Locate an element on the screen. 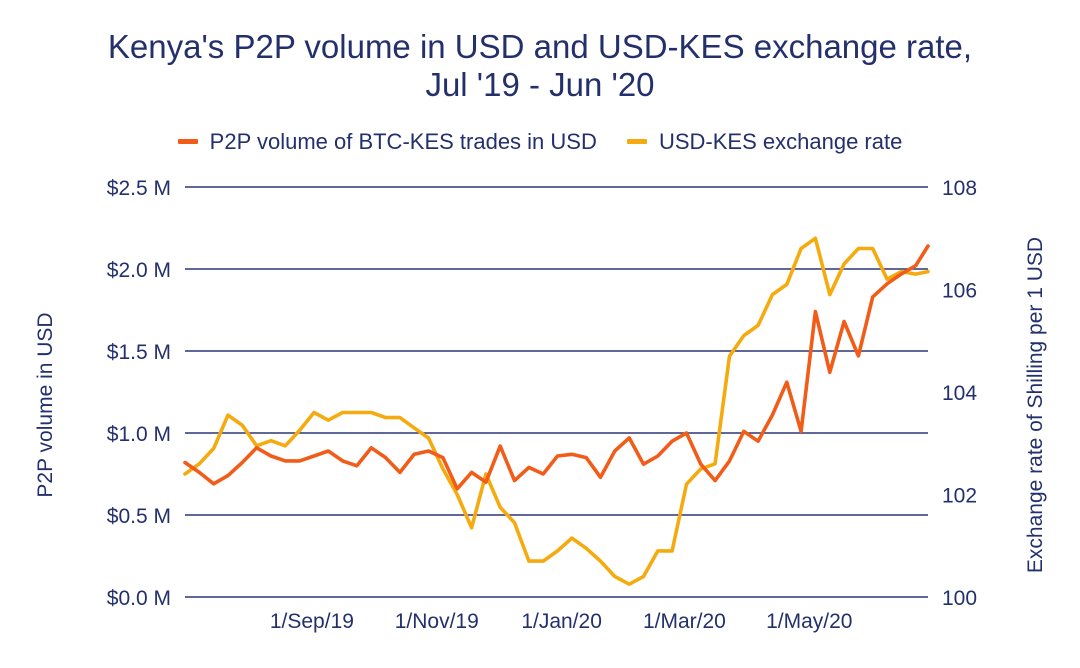 The height and width of the screenshot is (668, 1080). left-tick-label: $0.0 M is located at coordinates (139, 598).